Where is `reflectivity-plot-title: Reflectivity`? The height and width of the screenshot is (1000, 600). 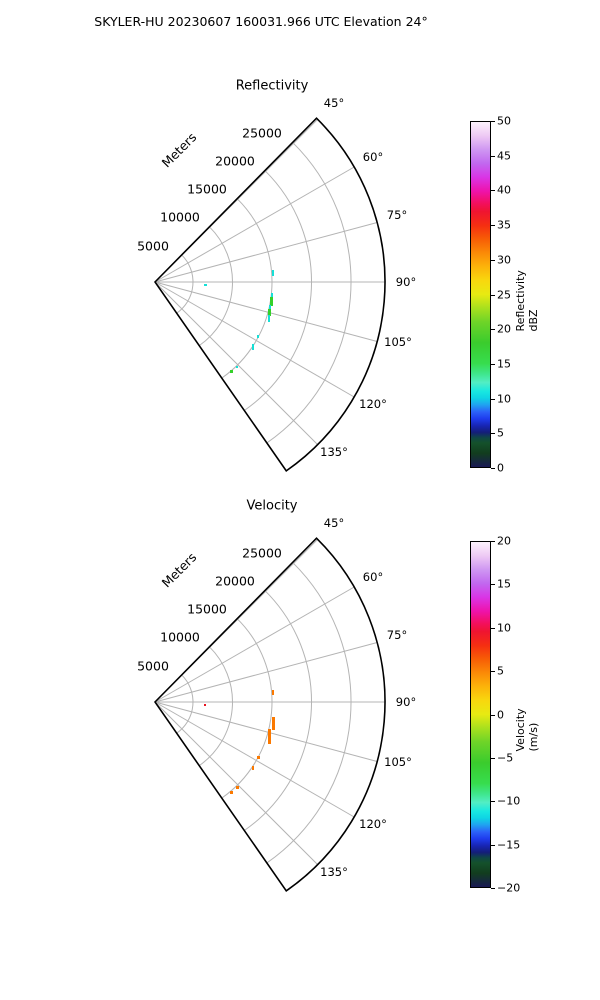
reflectivity-plot-title: Reflectivity is located at coordinates (272, 86).